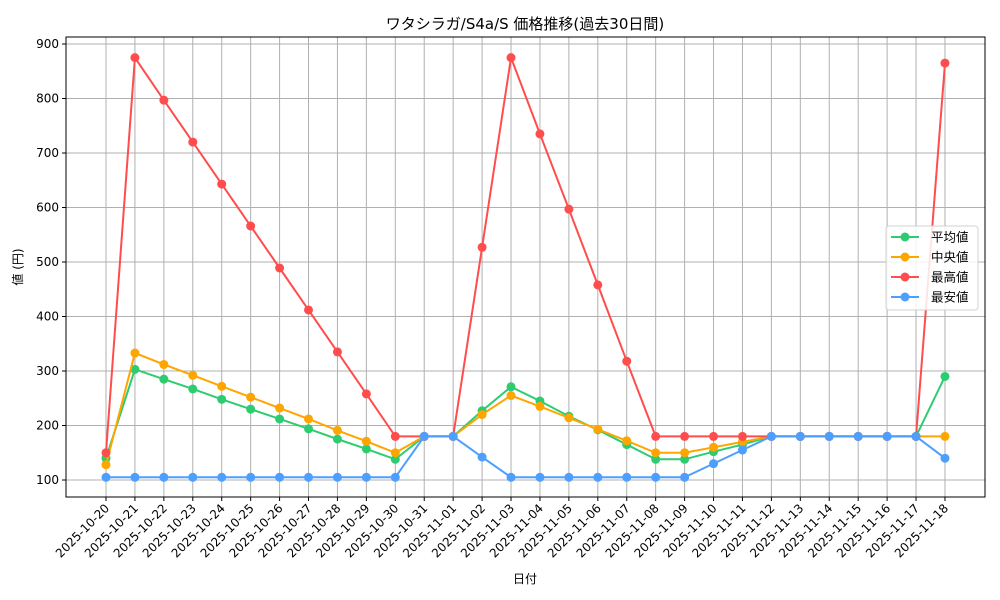  Describe the element at coordinates (47, 153) in the screenshot. I see `y-tick-label: 700` at that location.